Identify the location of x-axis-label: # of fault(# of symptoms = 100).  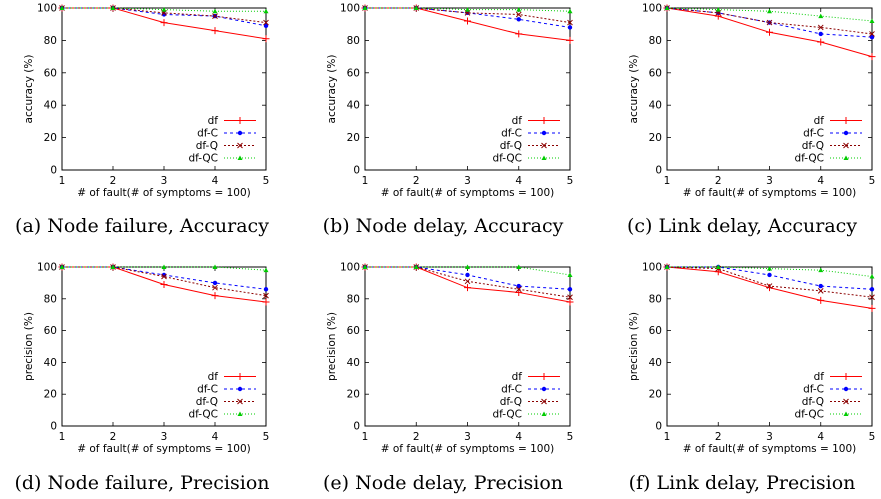
(468, 449).